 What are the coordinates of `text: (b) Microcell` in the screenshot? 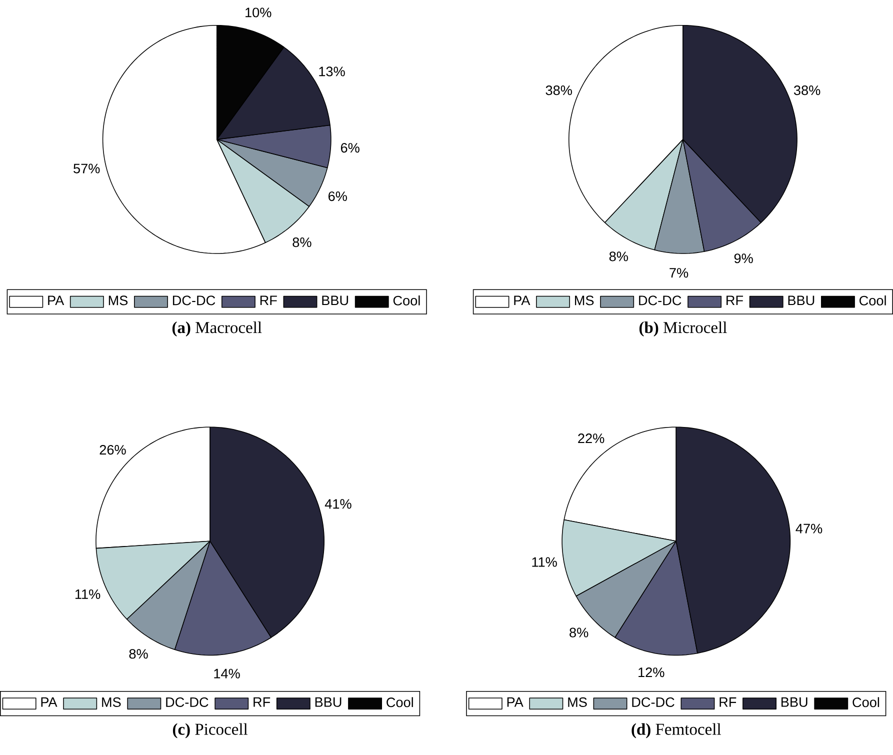 It's located at (683, 329).